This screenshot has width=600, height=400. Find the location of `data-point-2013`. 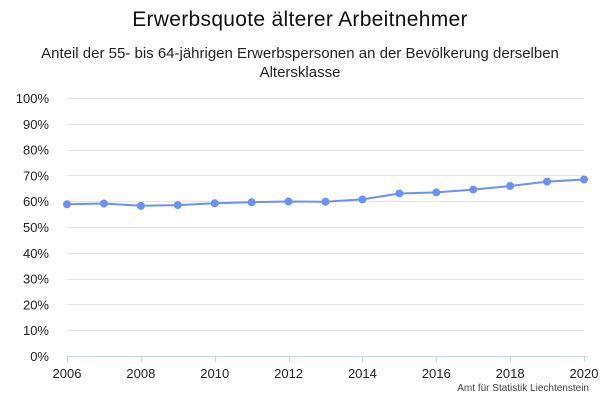

data-point-2013 is located at coordinates (325, 201).